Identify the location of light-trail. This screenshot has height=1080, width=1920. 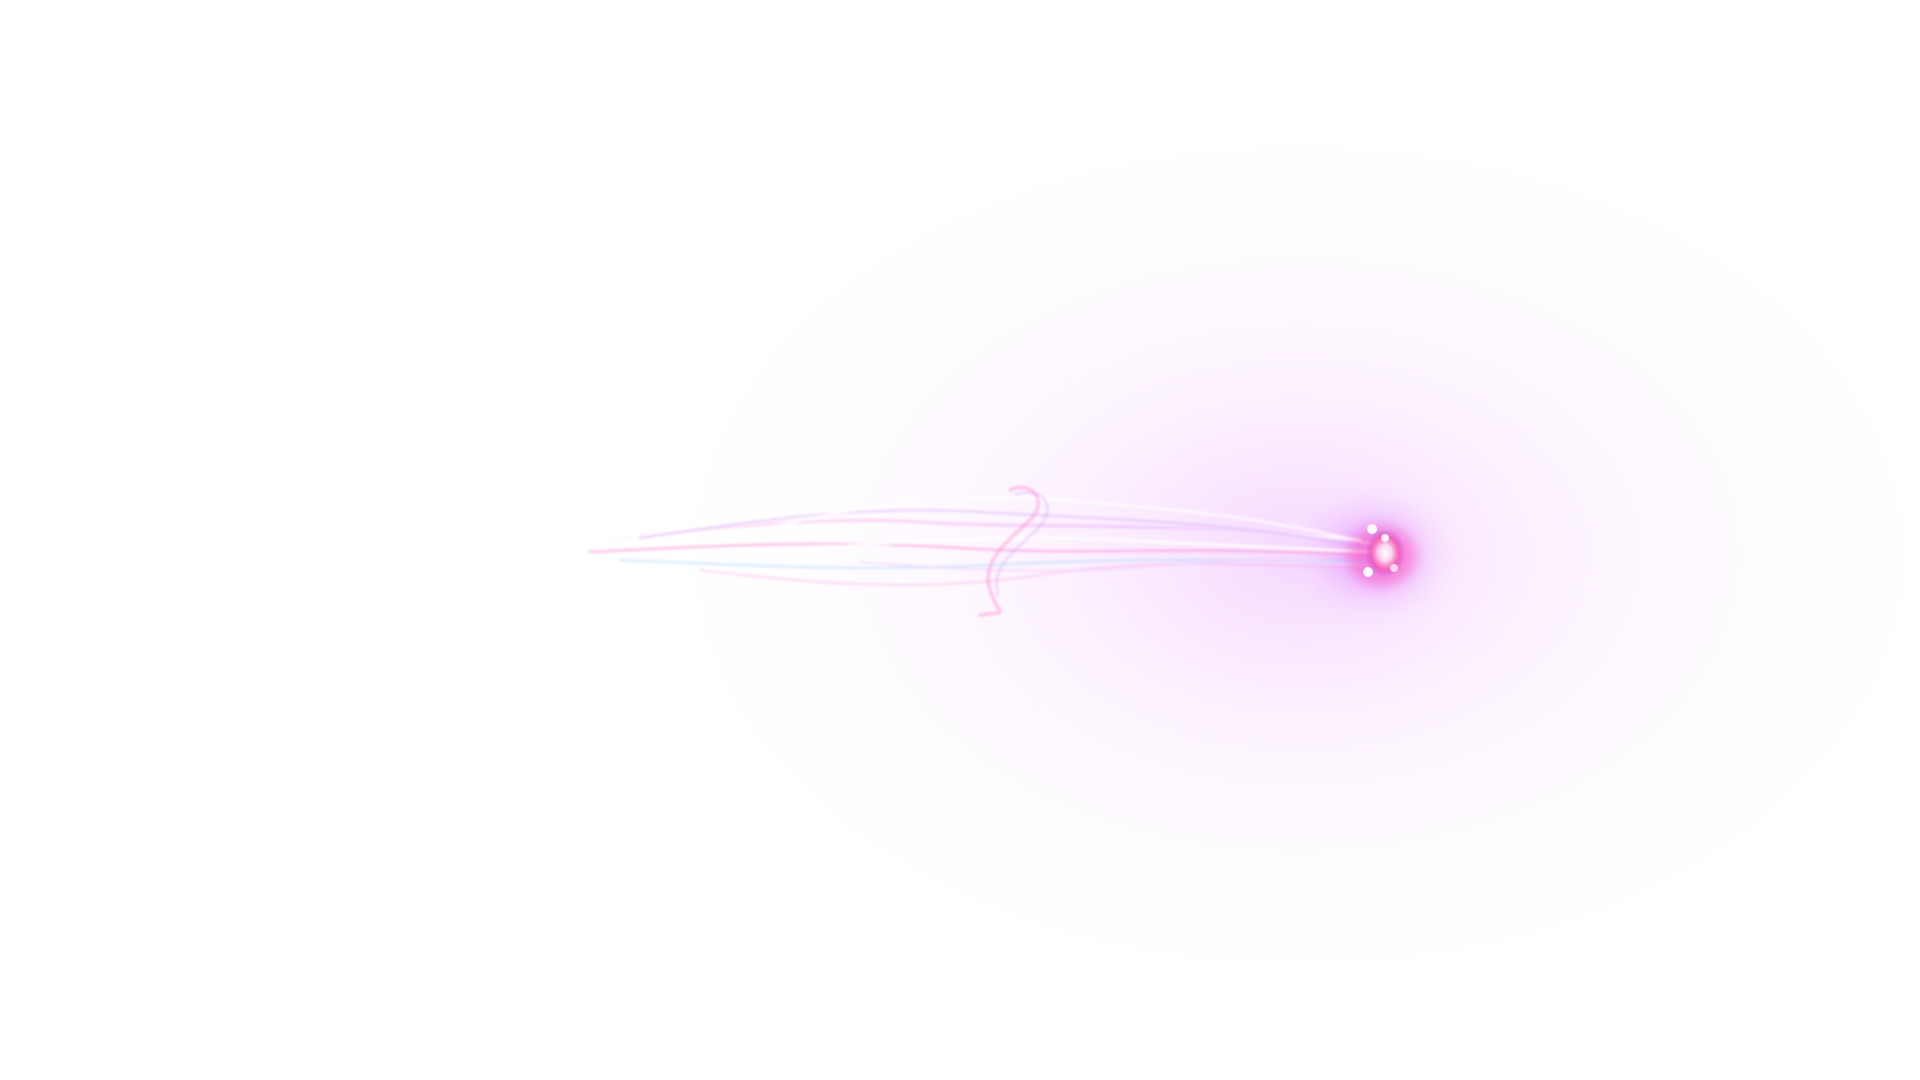
(969, 551).